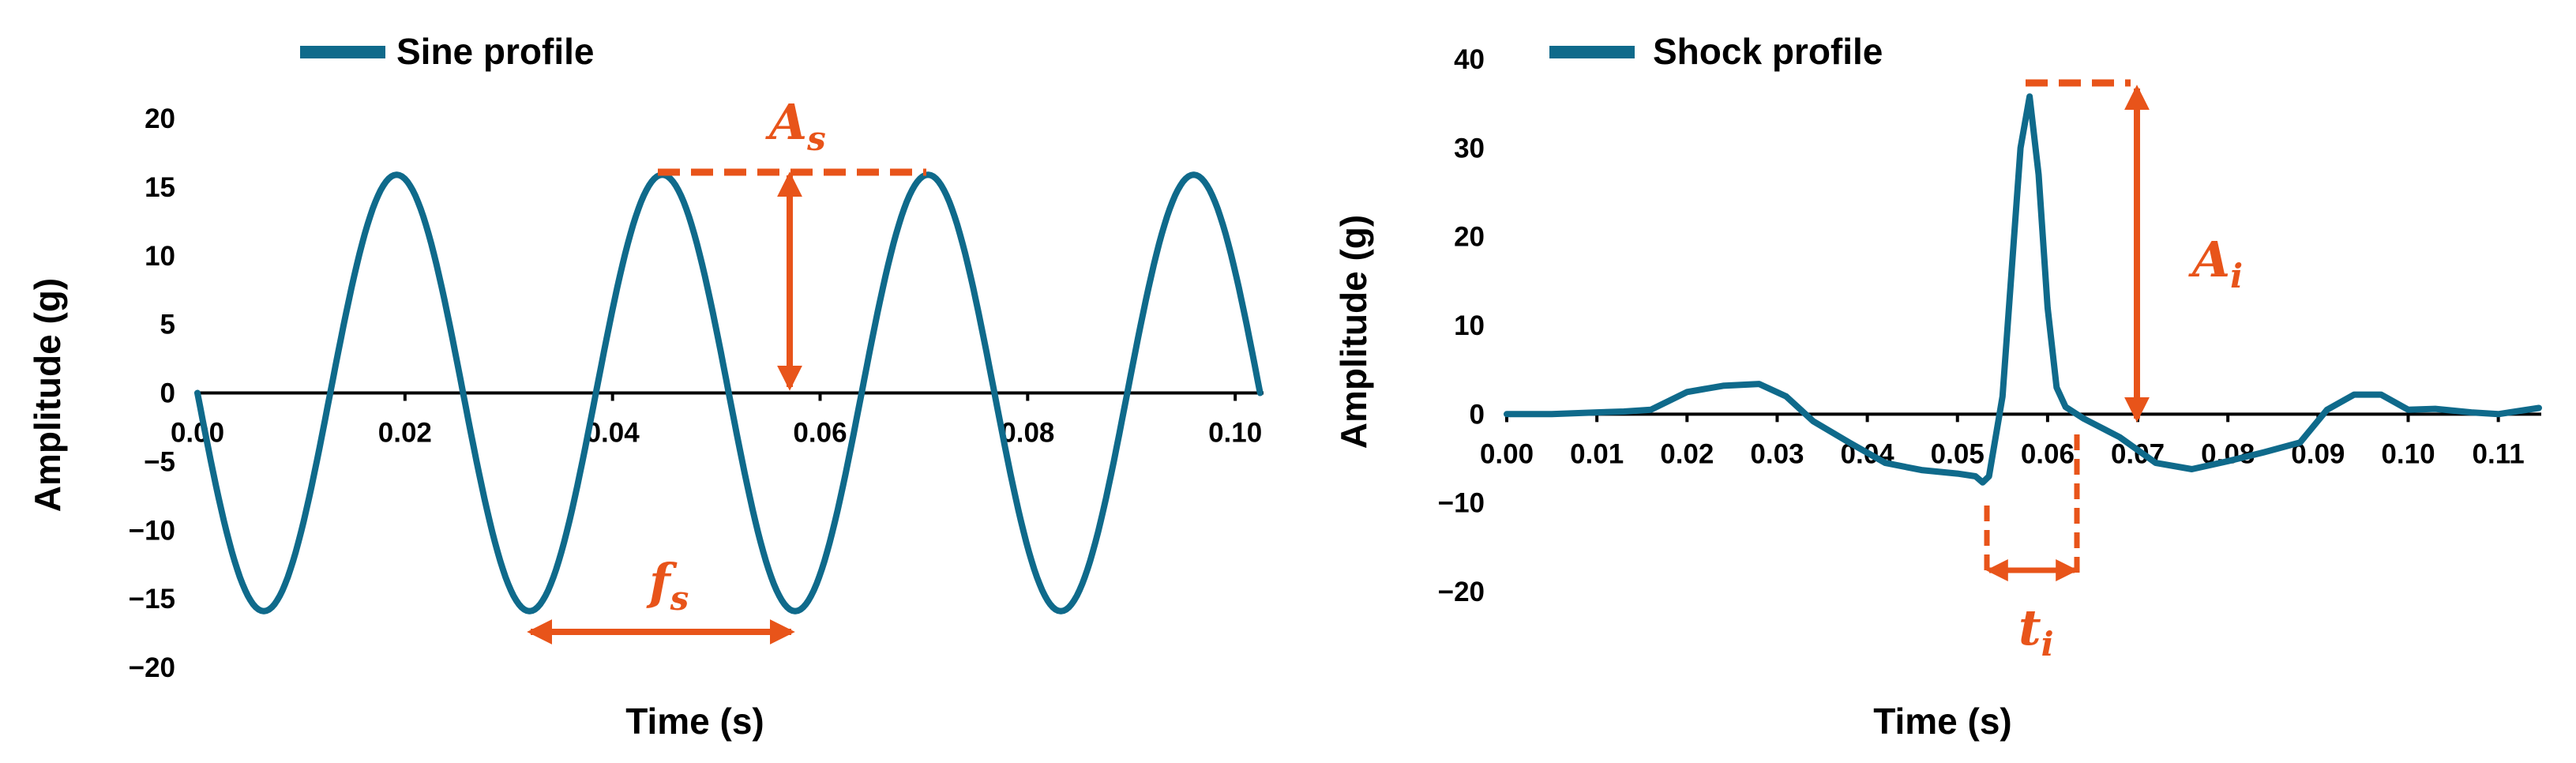  Describe the element at coordinates (159, 461) in the screenshot. I see `sine-y-tick-label: −5` at that location.